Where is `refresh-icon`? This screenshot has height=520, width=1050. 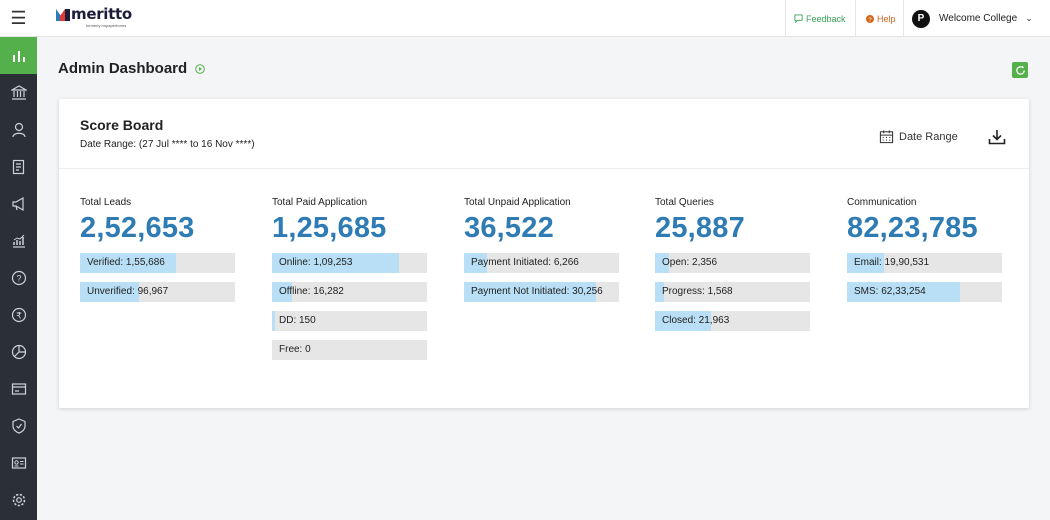 refresh-icon is located at coordinates (1020, 70).